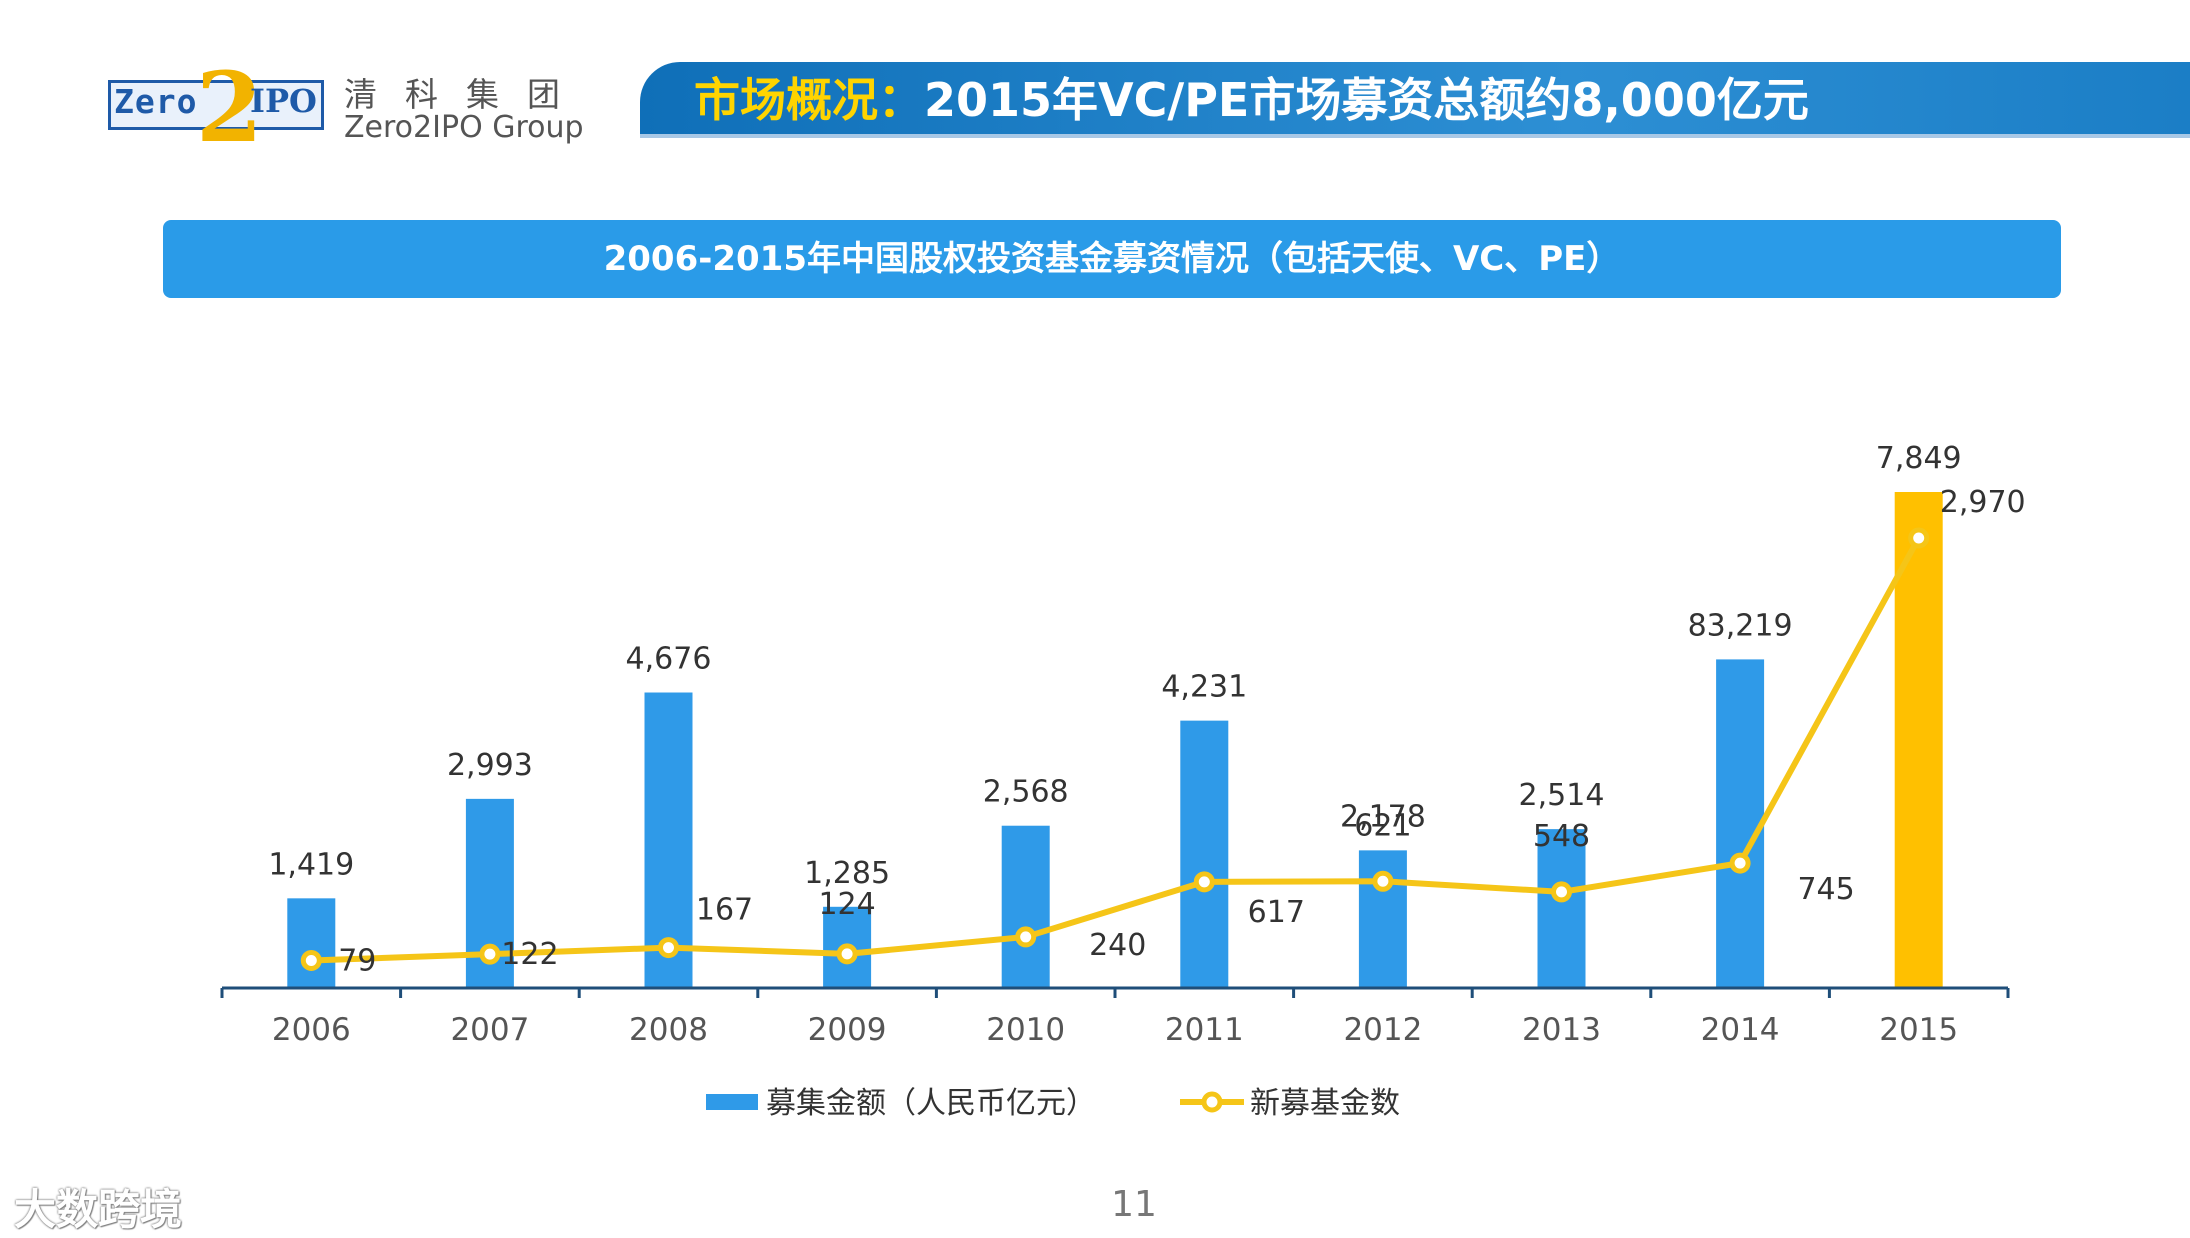 This screenshot has width=2190, height=1238. I want to click on page-title-suffix: 2015年VC/PE市场募资总额约8,000亿元, so click(1366, 100).